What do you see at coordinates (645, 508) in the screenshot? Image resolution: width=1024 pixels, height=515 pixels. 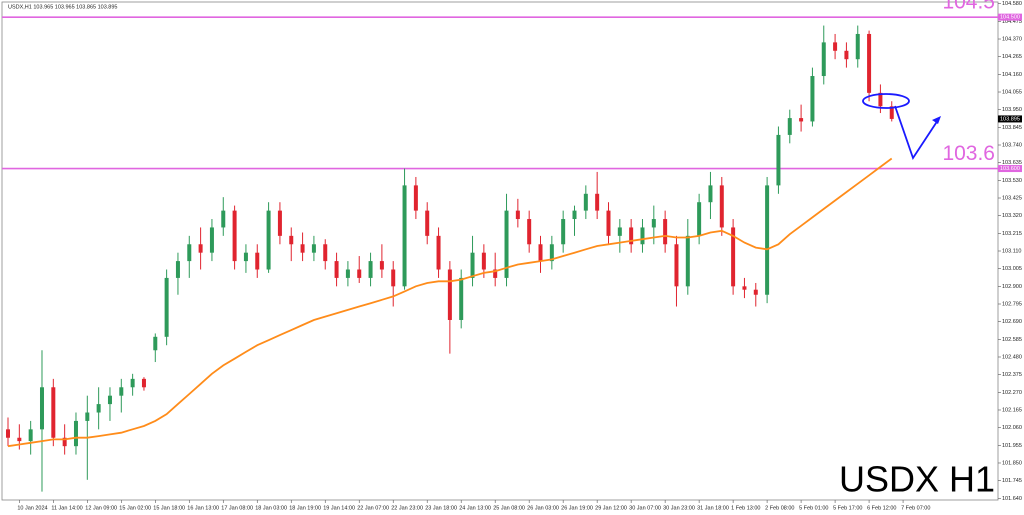 I see `x-tick-label: 30 Jan 07:00` at bounding box center [645, 508].